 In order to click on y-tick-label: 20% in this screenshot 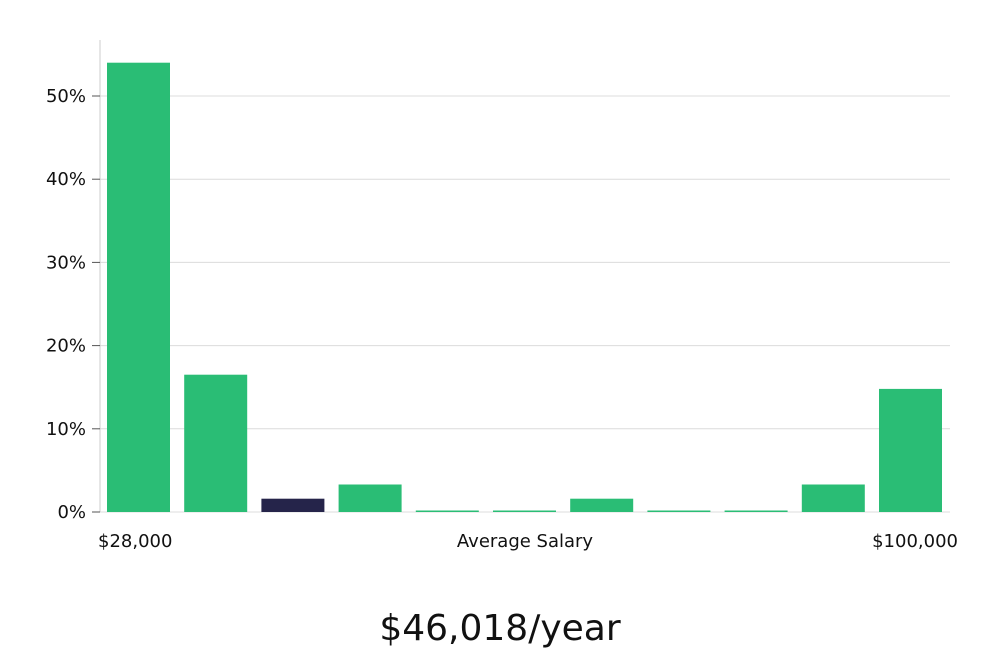, I will do `click(66, 346)`.